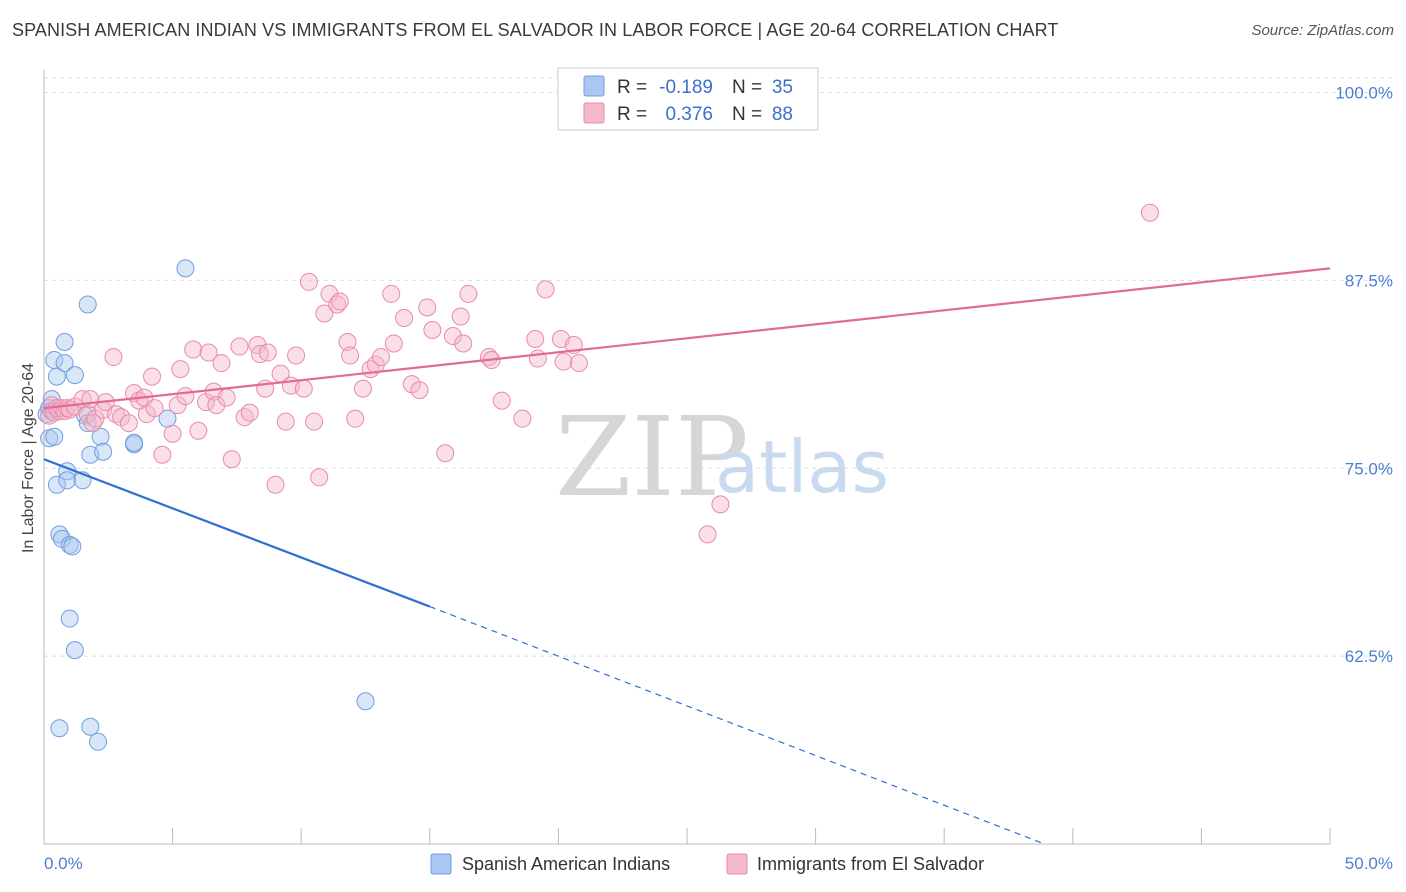  What do you see at coordinates (870, 864) in the screenshot?
I see `bottom-legend-label-1: Immigrants from El Salvador` at bounding box center [870, 864].